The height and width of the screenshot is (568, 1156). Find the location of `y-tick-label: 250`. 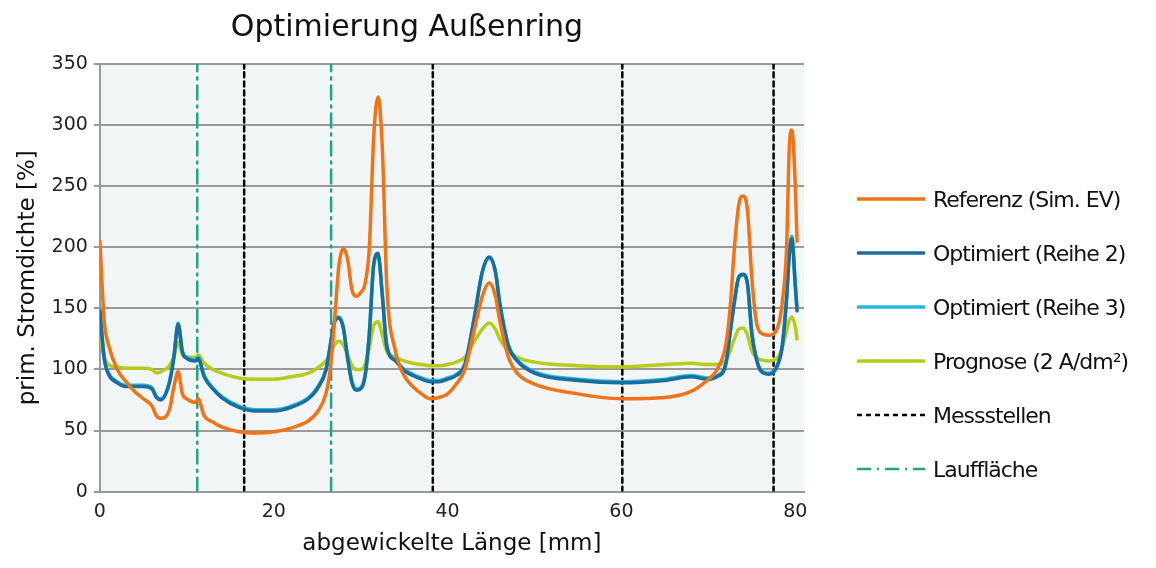

y-tick-label: 250 is located at coordinates (69, 184).